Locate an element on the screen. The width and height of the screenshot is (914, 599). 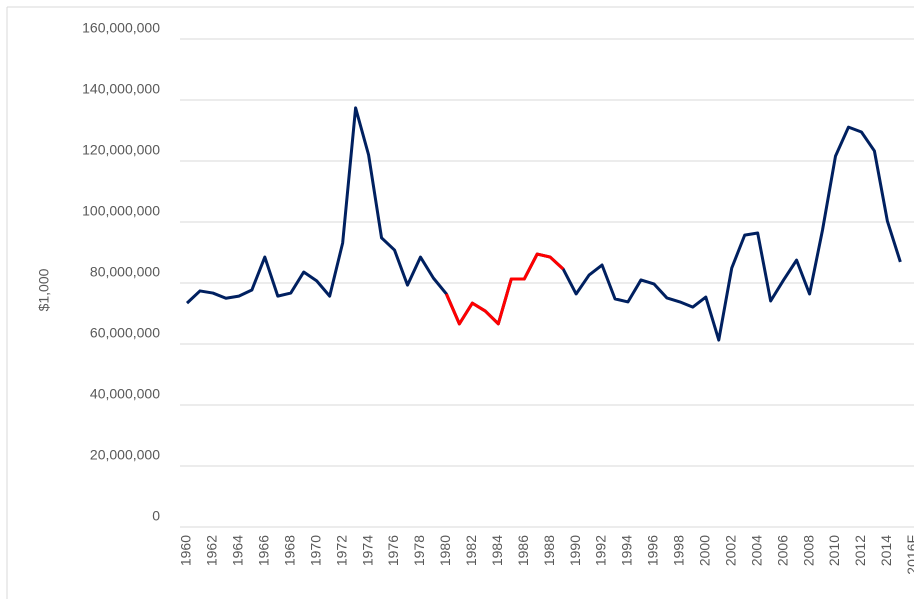
x-tick-label: 2004 is located at coordinates (756, 550).